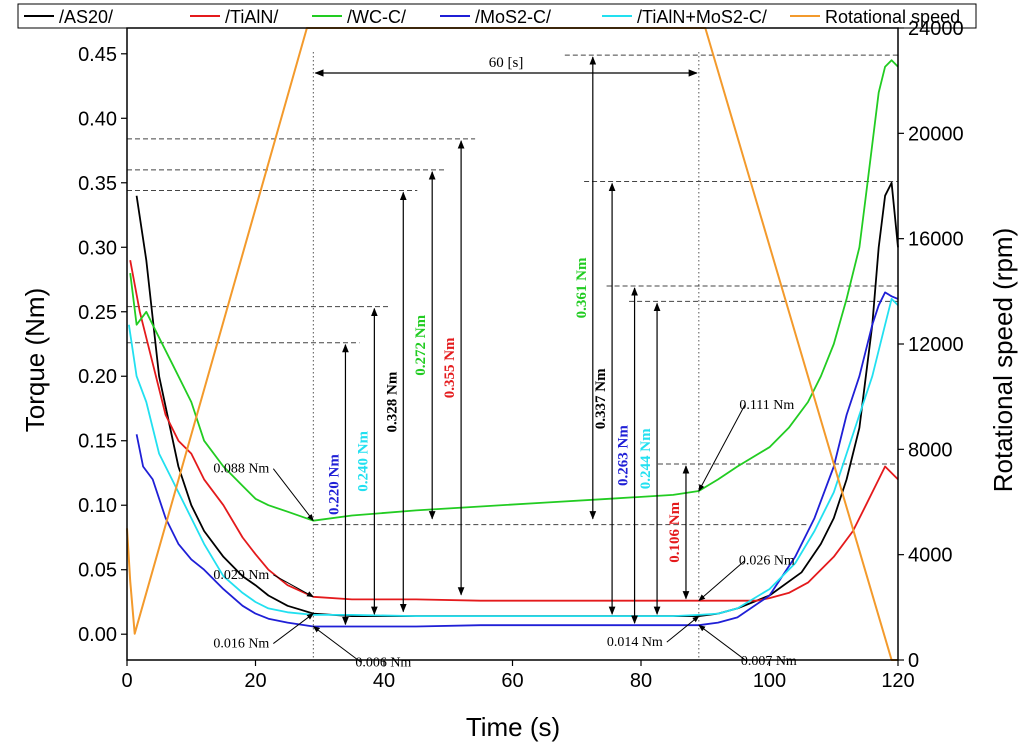  I want to click on pointer-label: 0.111 Nm, so click(766, 405).